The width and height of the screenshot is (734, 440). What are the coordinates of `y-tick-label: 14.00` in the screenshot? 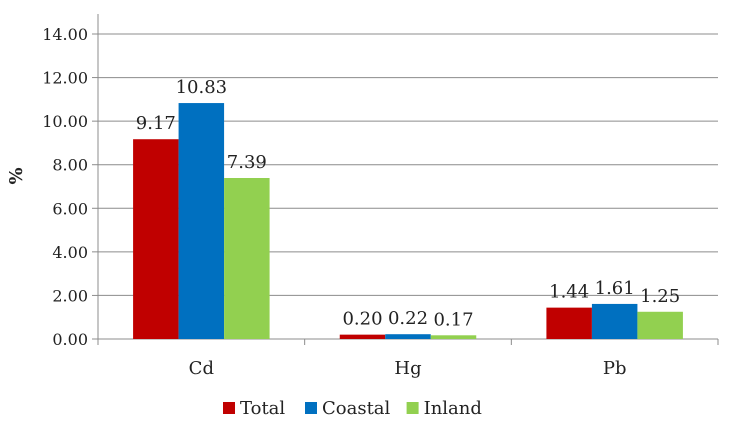 It's located at (65, 34).